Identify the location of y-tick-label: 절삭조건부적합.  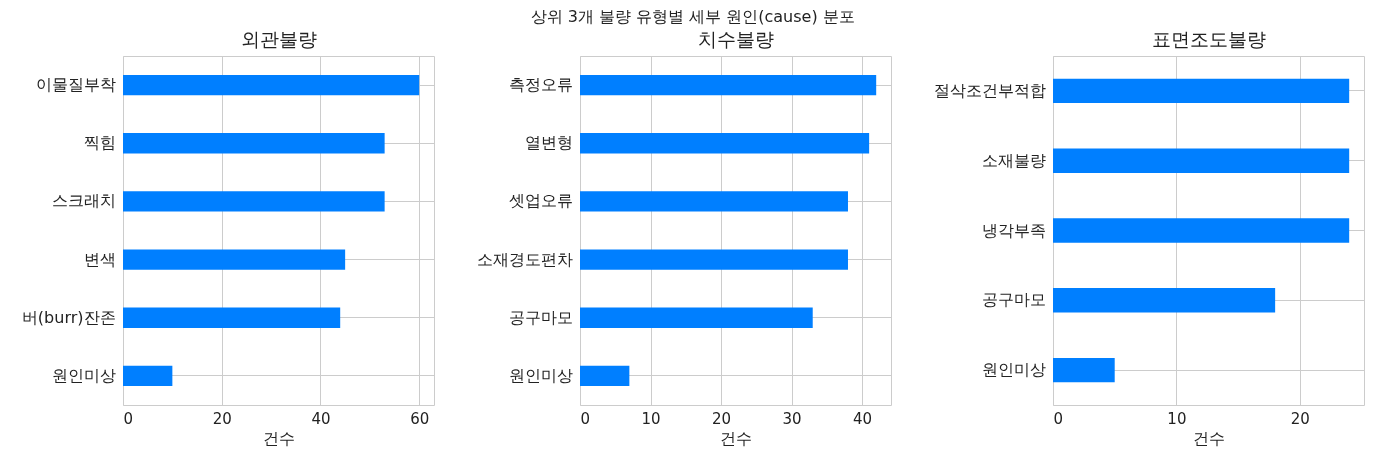
(989, 90).